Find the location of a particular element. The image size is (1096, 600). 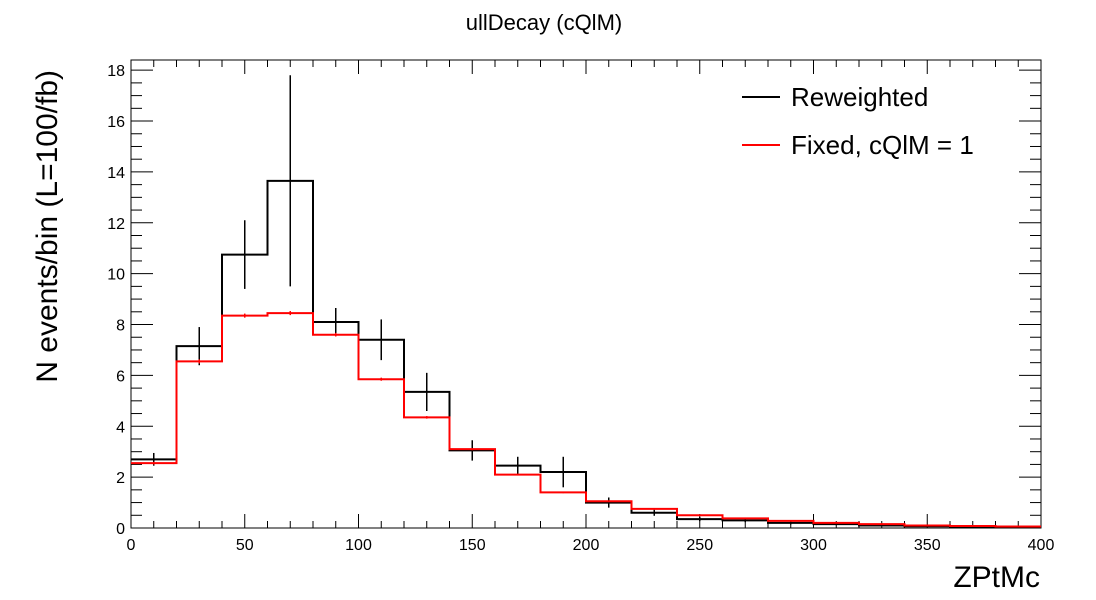

y-tick-label: 10 is located at coordinates (116, 275).